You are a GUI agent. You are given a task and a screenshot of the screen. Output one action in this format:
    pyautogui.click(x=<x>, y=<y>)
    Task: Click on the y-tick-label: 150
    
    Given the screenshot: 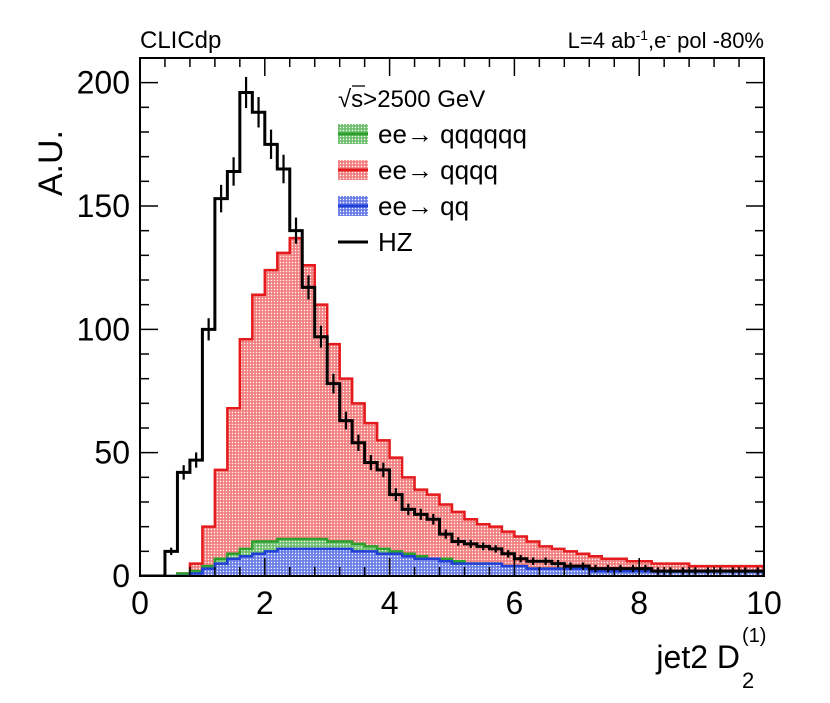 What is the action you would take?
    pyautogui.click(x=103, y=206)
    